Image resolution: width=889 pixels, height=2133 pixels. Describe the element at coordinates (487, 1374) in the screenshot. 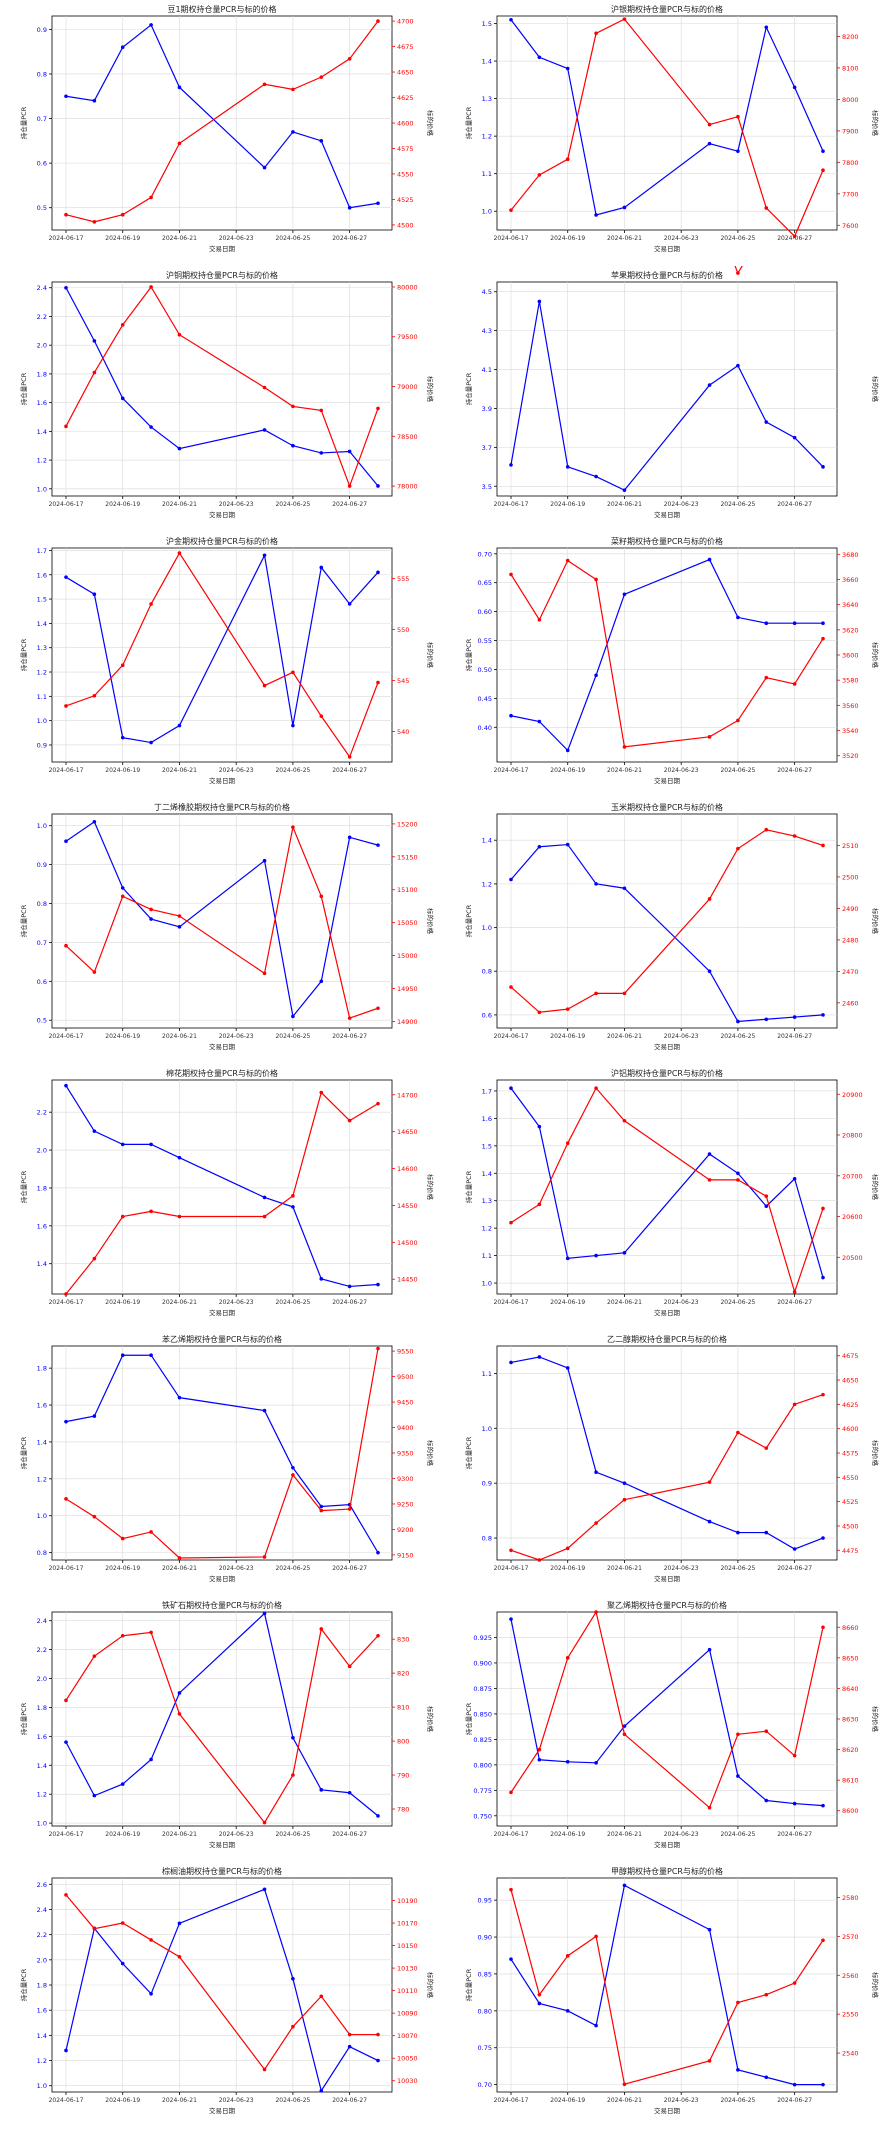

I see `left-tick-label: 1.1` at that location.